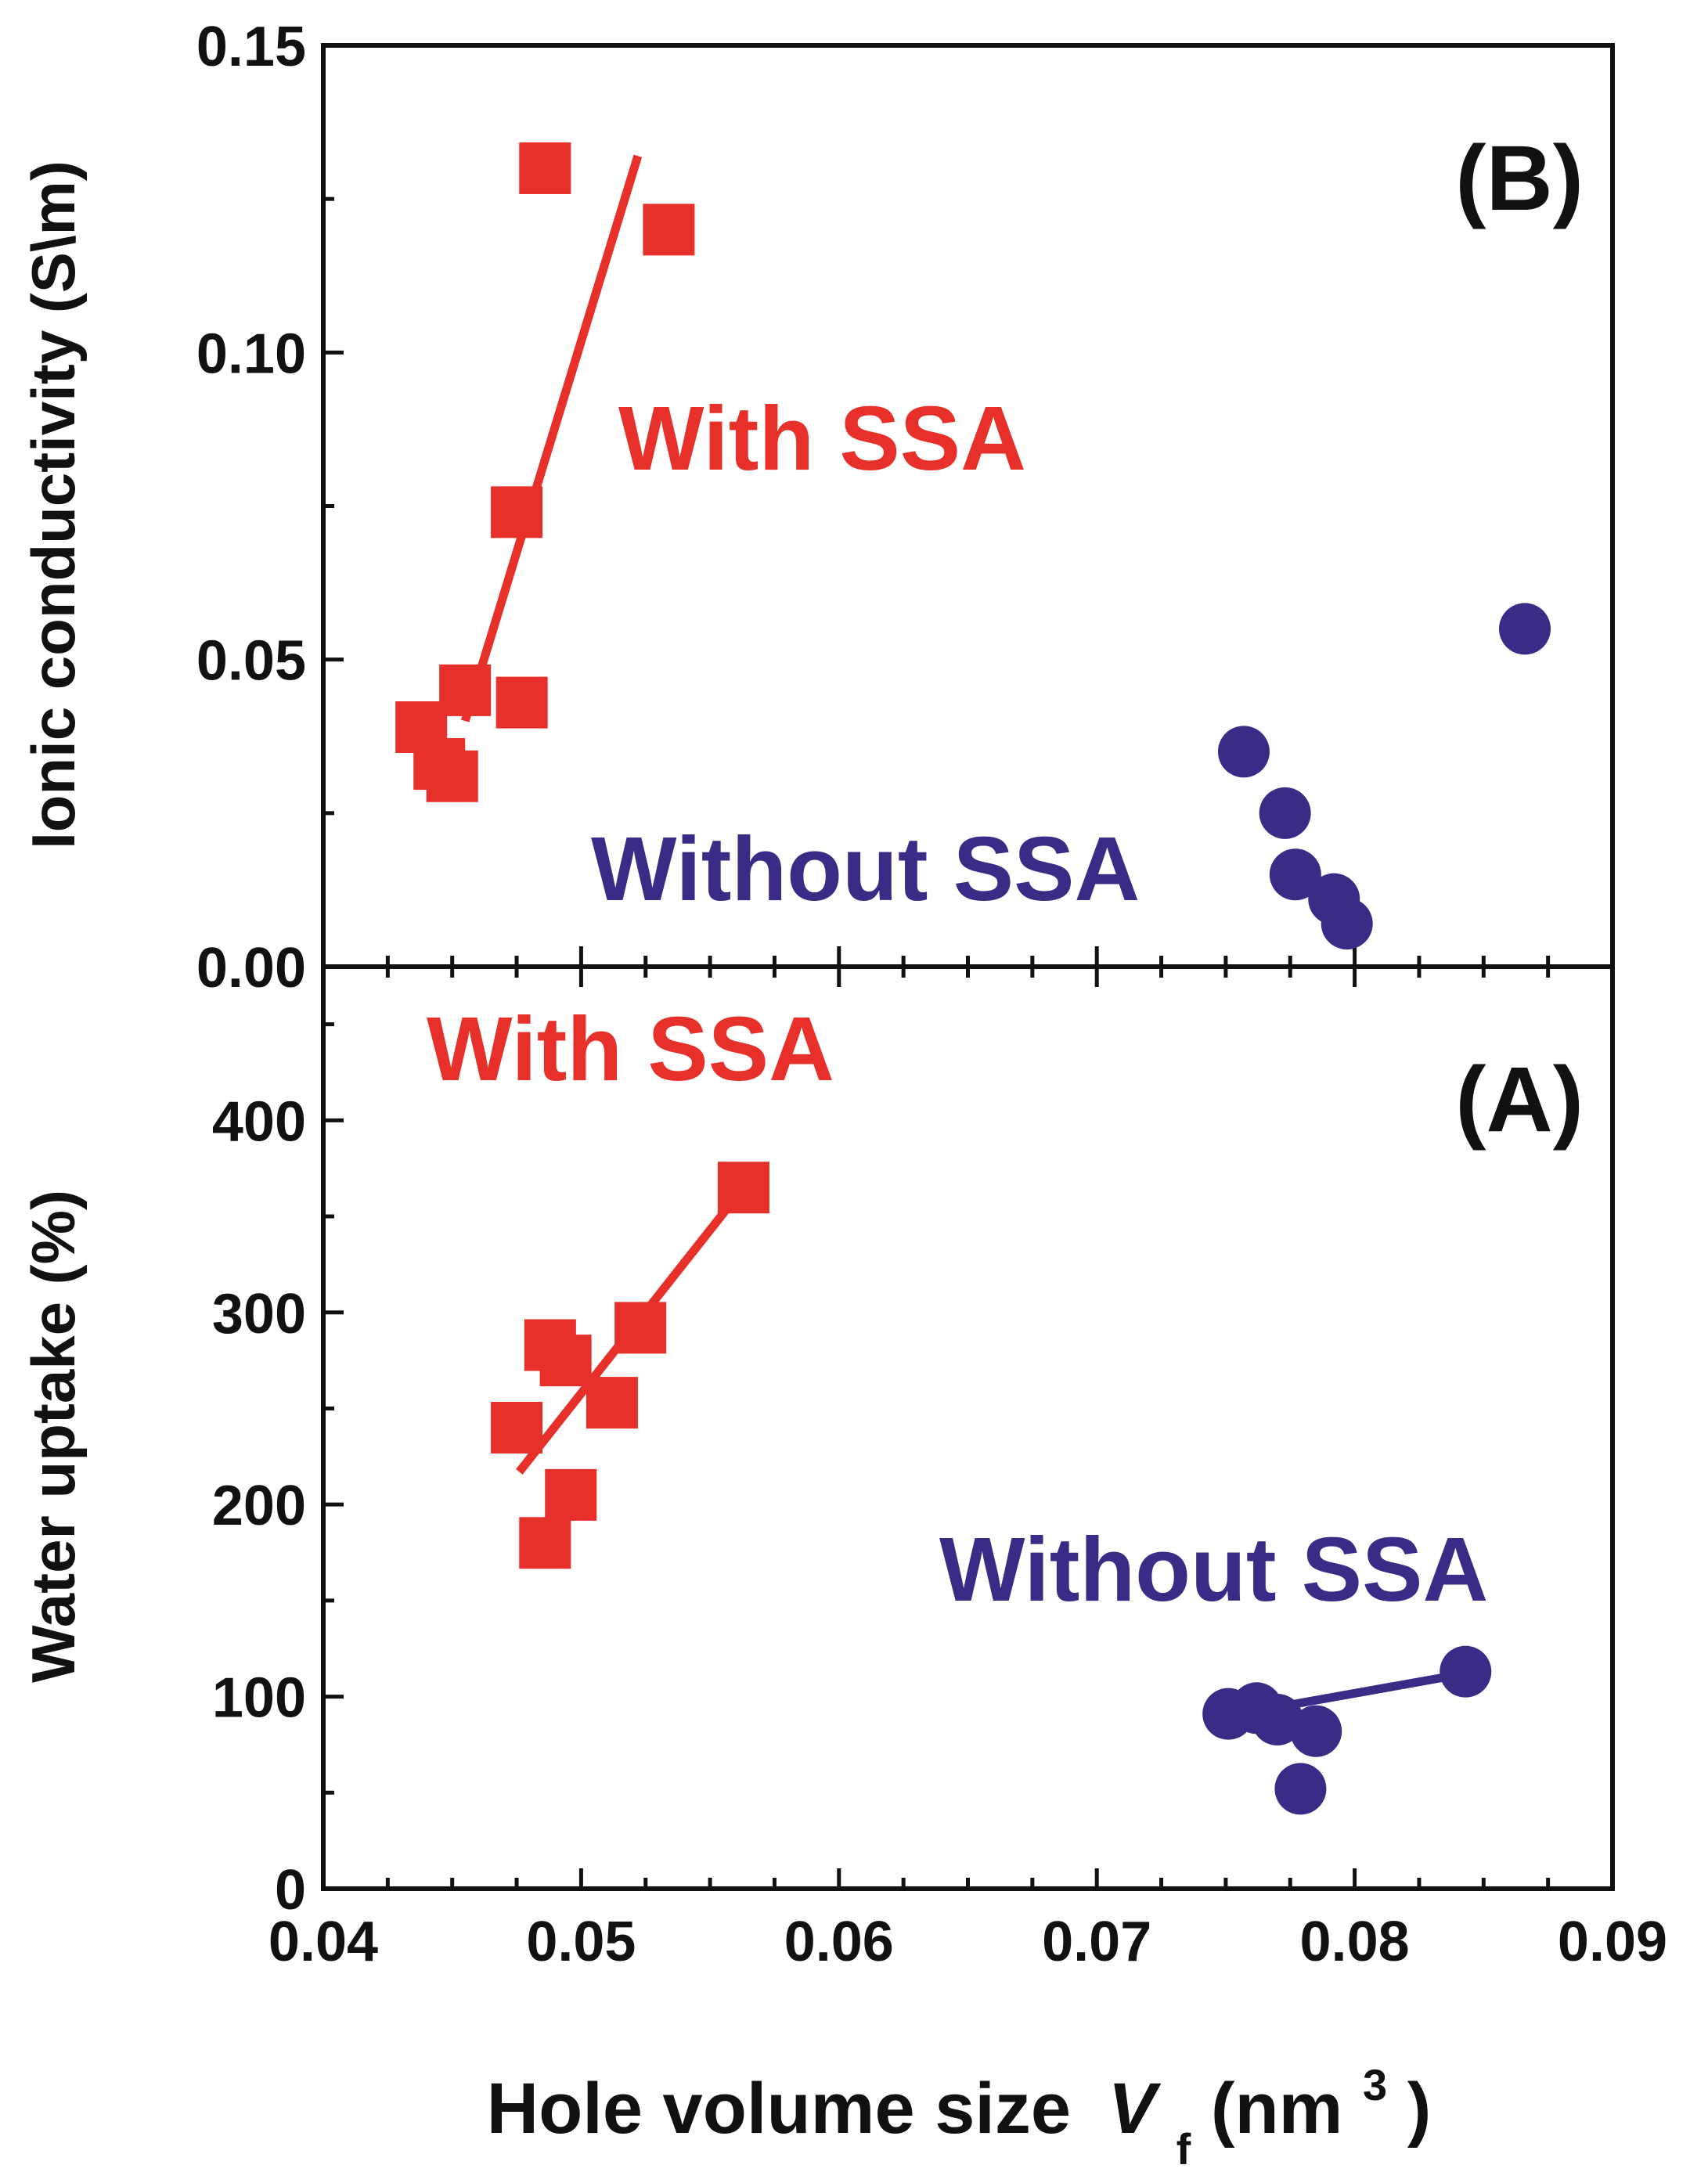  Describe the element at coordinates (53, 1436) in the screenshot. I see `panel-a-y-axis-title: Water uptake (%)` at that location.